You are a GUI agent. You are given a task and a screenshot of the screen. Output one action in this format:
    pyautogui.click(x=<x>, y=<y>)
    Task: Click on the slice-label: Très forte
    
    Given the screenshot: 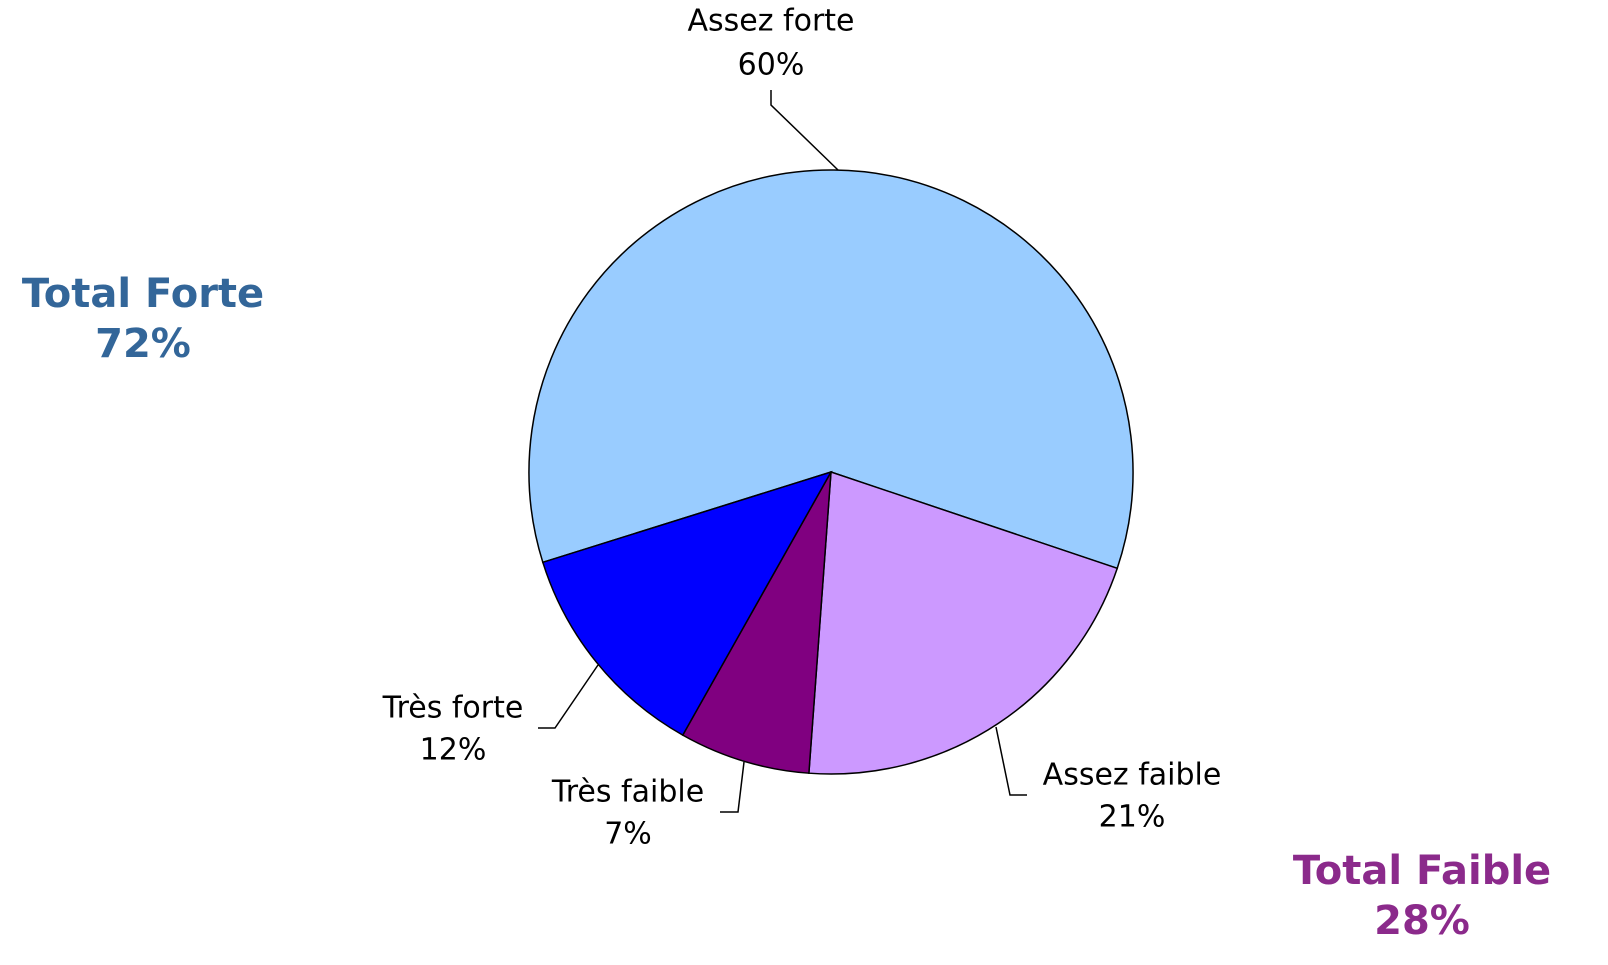 What is the action you would take?
    pyautogui.click(x=453, y=708)
    